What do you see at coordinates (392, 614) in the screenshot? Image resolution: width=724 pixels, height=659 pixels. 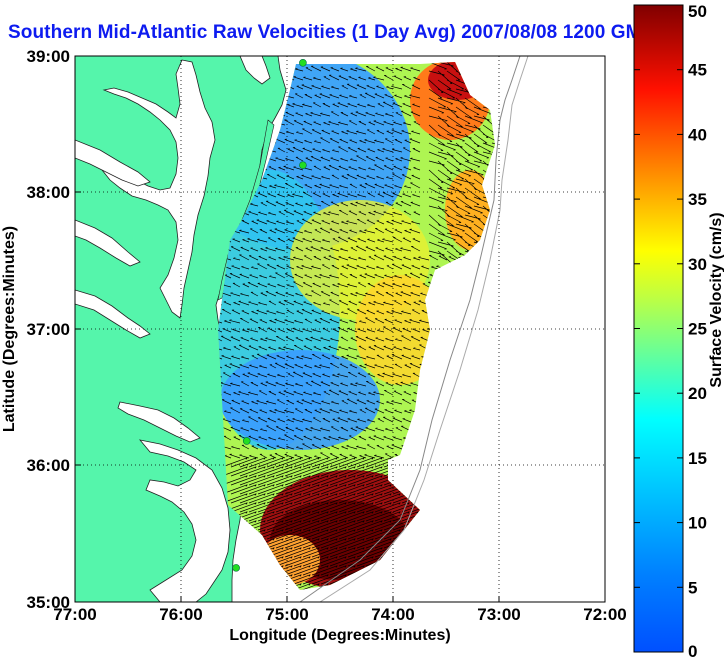 I see `x-tick-label: 74:00` at bounding box center [392, 614].